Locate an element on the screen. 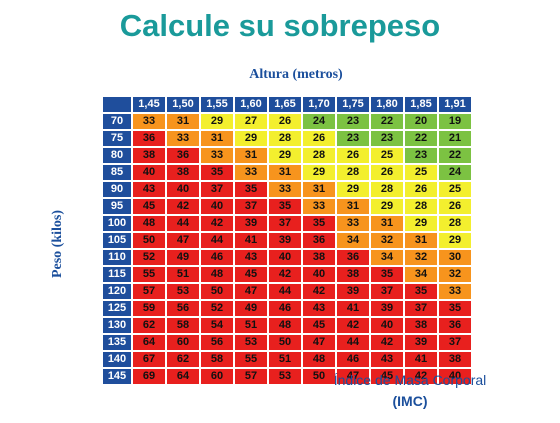  bmi-cell: 55 is located at coordinates (251, 359).